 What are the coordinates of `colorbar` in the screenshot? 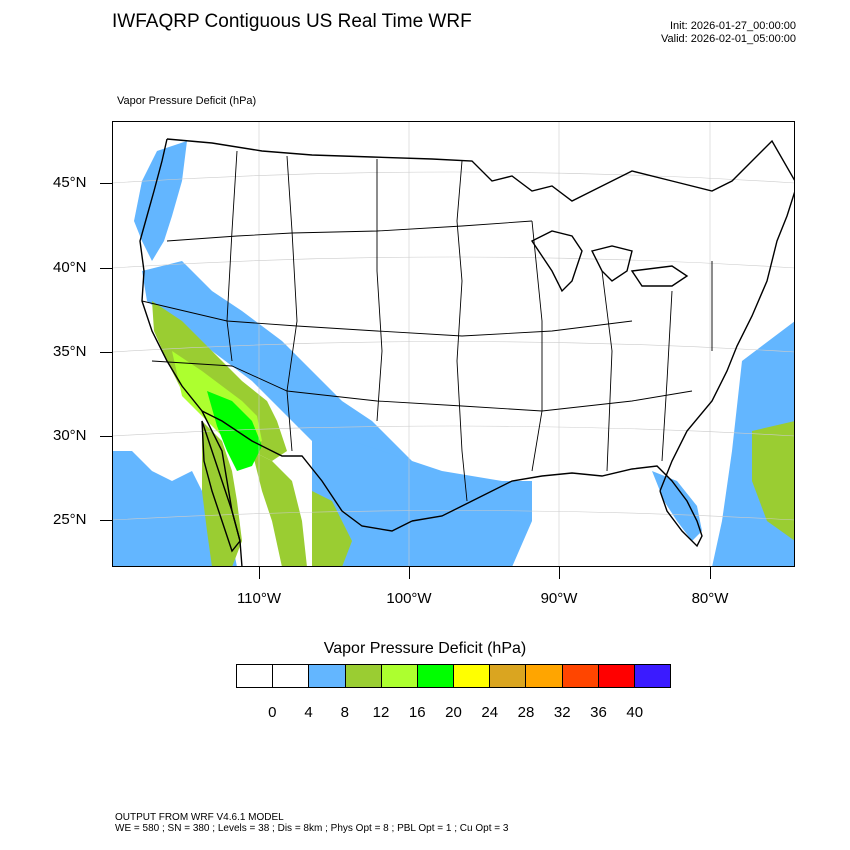 It's located at (453, 676).